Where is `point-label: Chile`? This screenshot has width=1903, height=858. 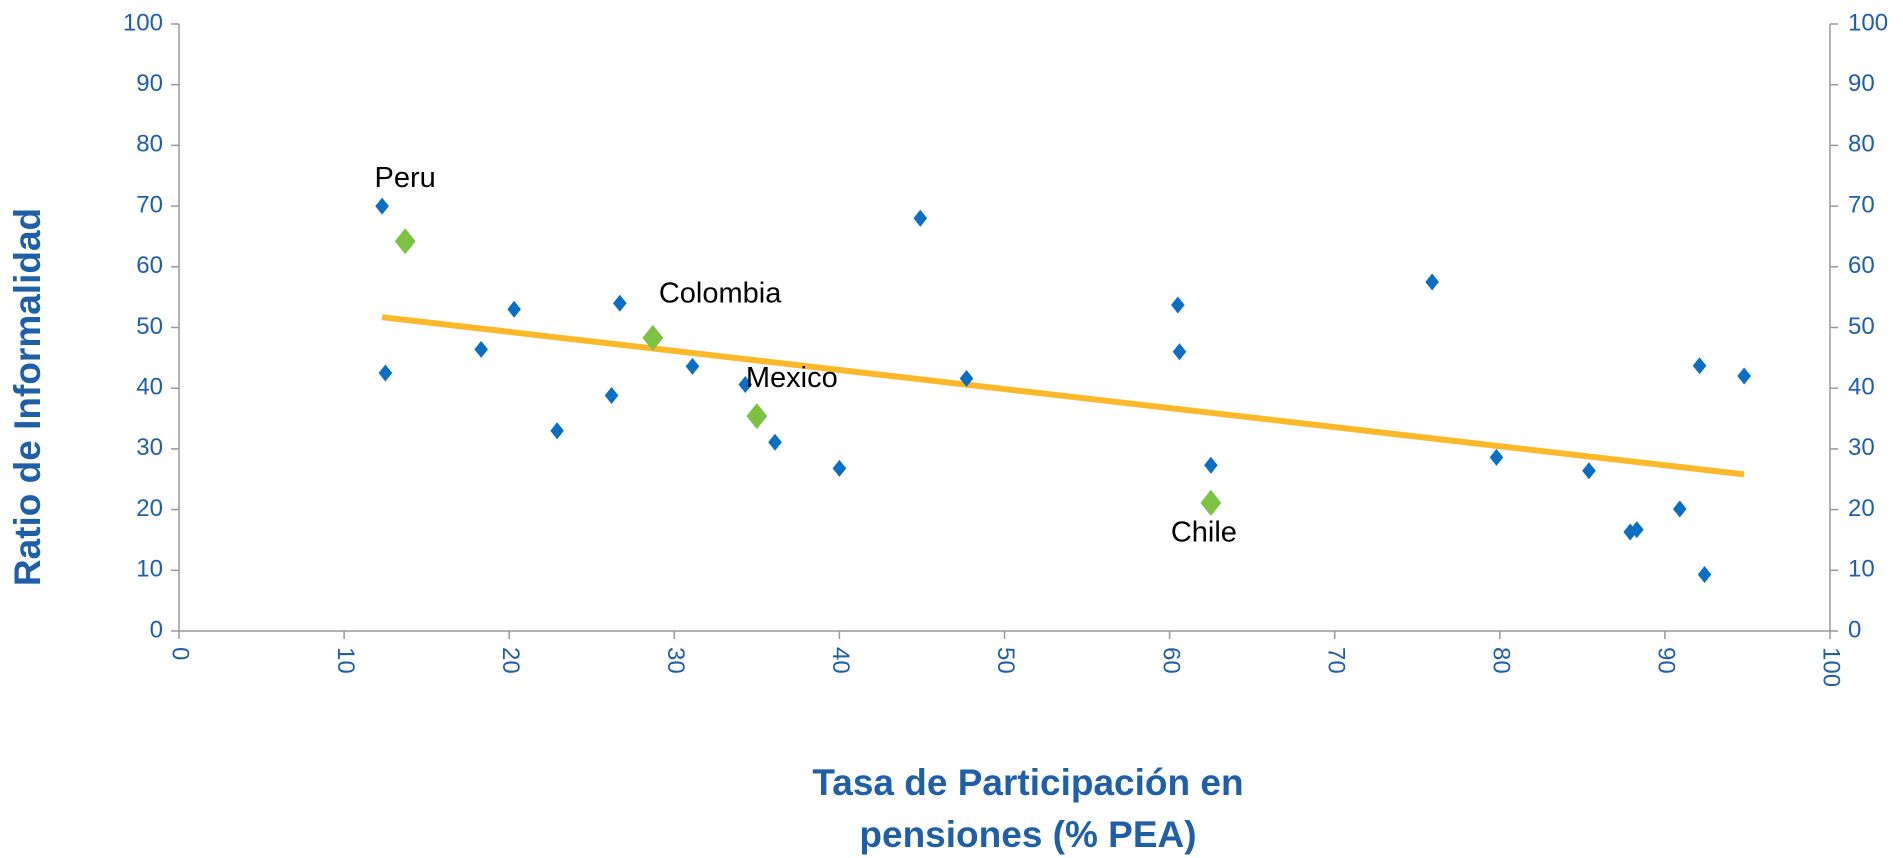
point-label: Chile is located at coordinates (1204, 533).